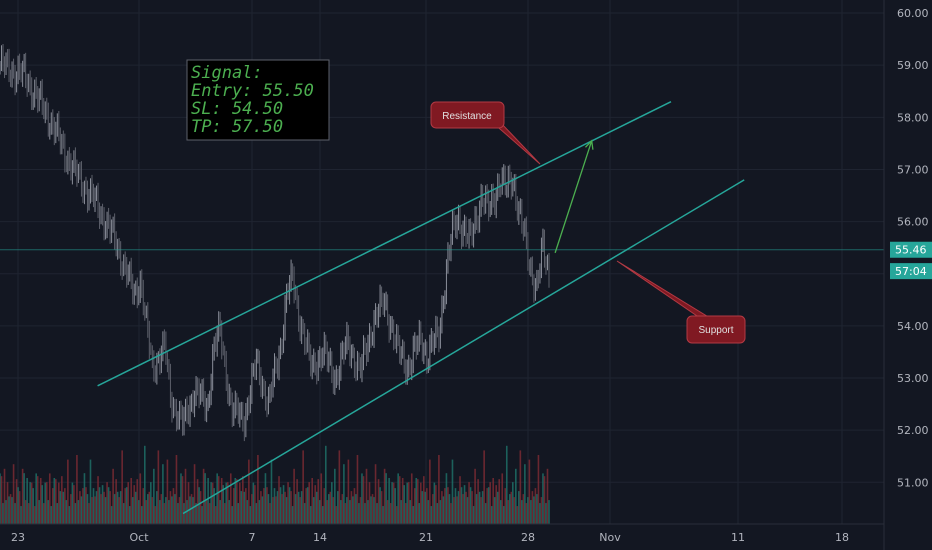 The width and height of the screenshot is (932, 550). Describe the element at coordinates (715, 330) in the screenshot. I see `support-label: Support` at that location.